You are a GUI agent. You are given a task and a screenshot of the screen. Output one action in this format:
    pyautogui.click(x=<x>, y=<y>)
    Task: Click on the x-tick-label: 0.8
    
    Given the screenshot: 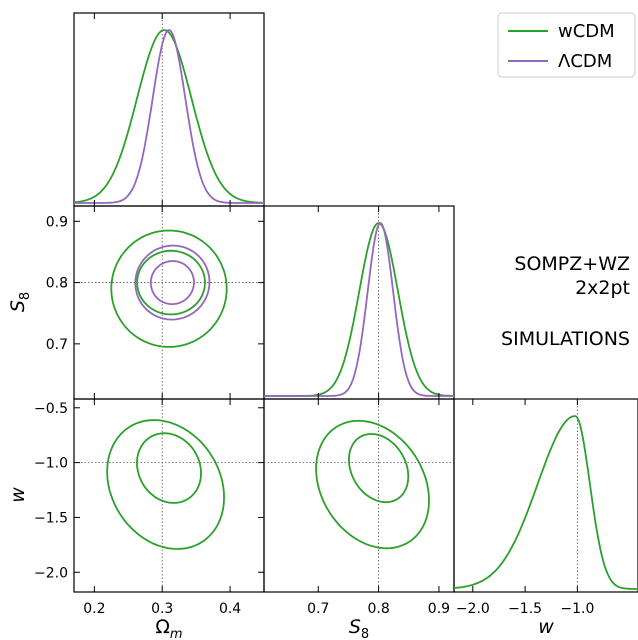 What is the action you would take?
    pyautogui.click(x=378, y=609)
    